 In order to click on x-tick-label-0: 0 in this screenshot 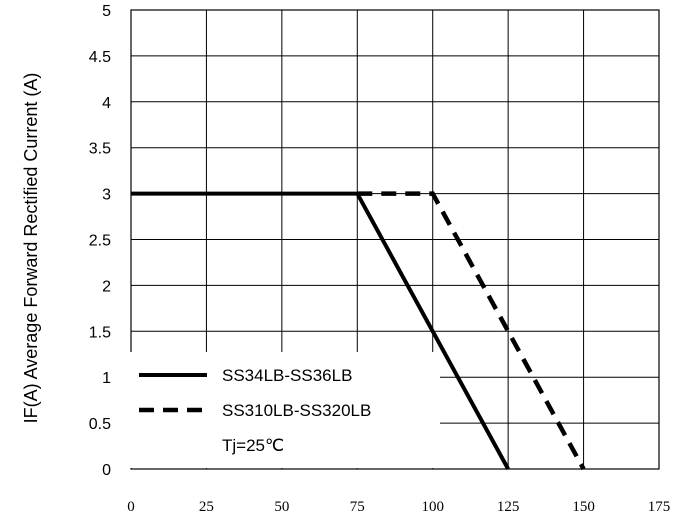, I will do `click(131, 507)`.